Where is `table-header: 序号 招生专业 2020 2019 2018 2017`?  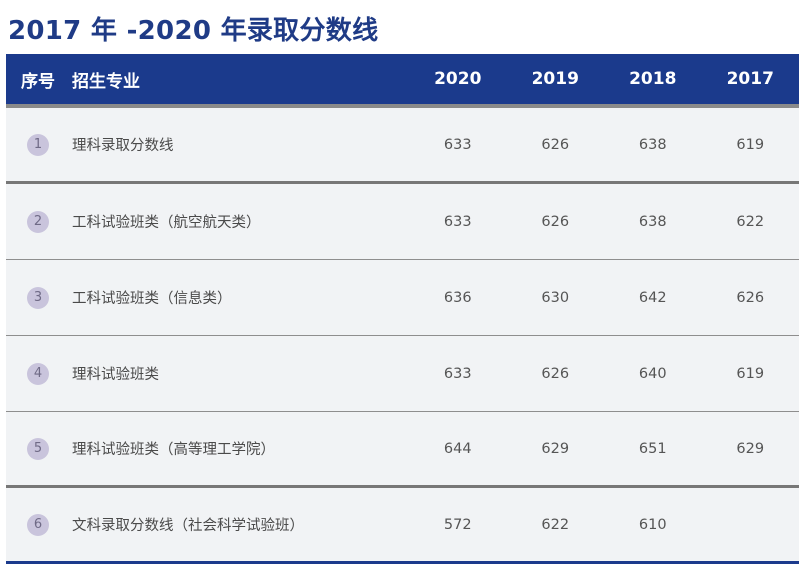 table-header: 序号 招生专业 2020 2019 2018 2017 is located at coordinates (402, 81).